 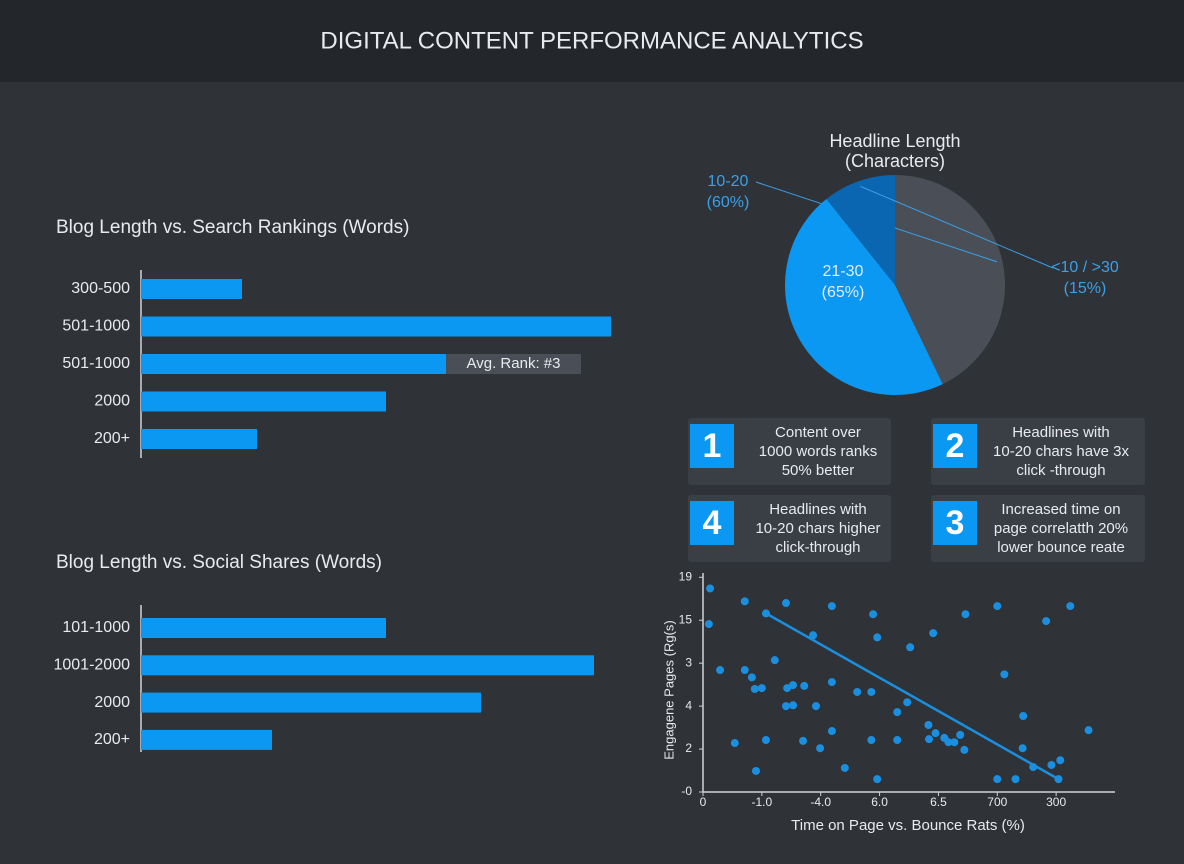 What do you see at coordinates (688, 705) in the screenshot?
I see `y-tick-label: 4` at bounding box center [688, 705].